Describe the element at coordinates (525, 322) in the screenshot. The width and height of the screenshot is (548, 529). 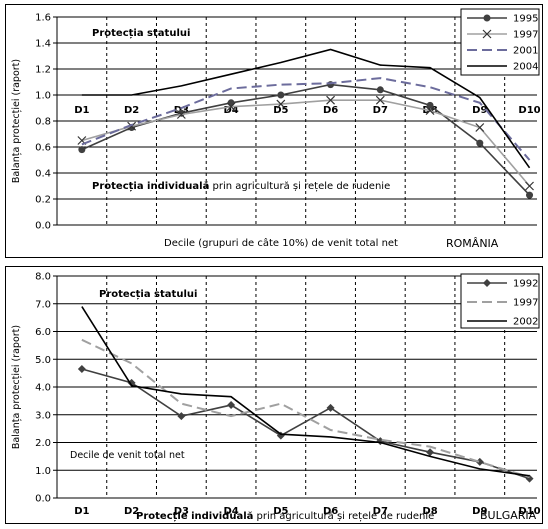
I see `bulgaria-legend-label-2002: 2002` at that location.